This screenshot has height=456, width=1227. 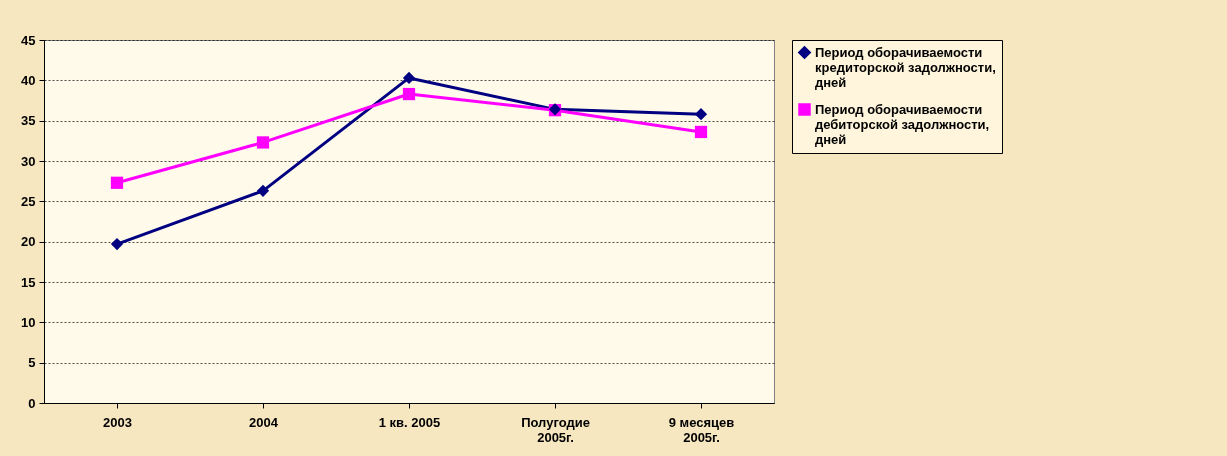 What do you see at coordinates (28, 161) in the screenshot?
I see `y-tick-label: 30` at bounding box center [28, 161].